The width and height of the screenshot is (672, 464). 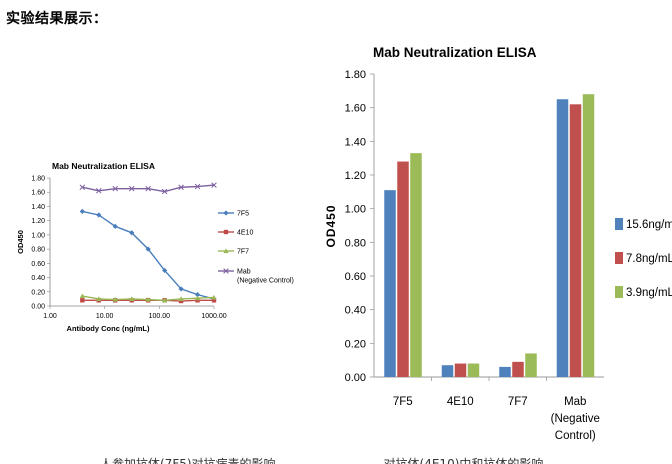 What do you see at coordinates (455, 52) in the screenshot?
I see `bar-chart-title: Mab Neutralization ELISA` at bounding box center [455, 52].